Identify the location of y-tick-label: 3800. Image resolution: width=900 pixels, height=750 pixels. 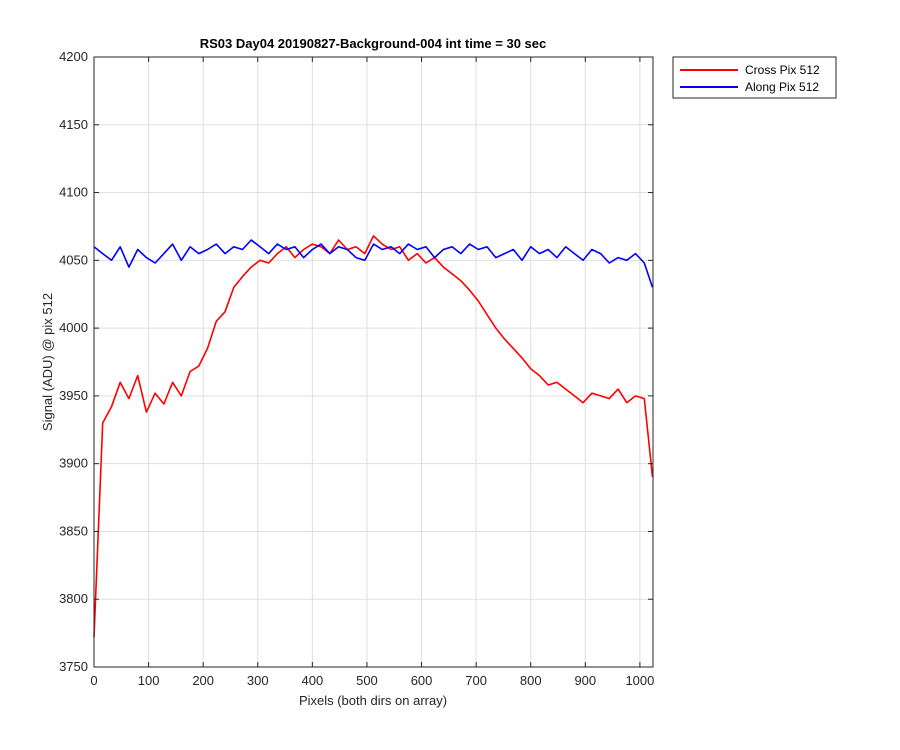
(73, 598).